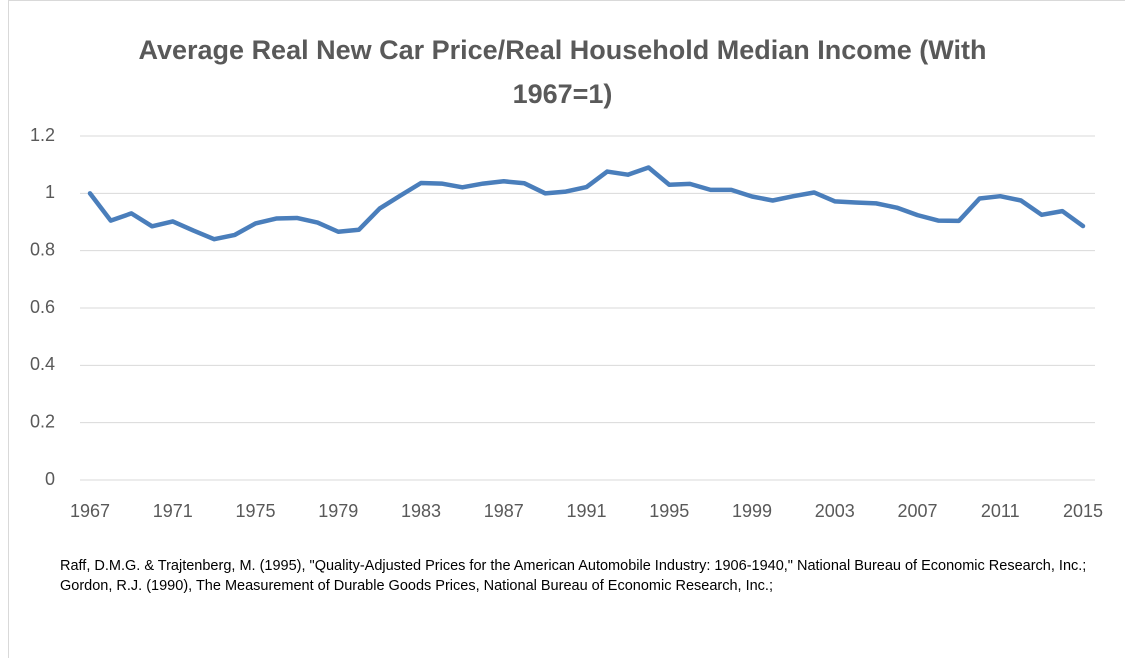  I want to click on x-tick-label: 1979, so click(338, 511).